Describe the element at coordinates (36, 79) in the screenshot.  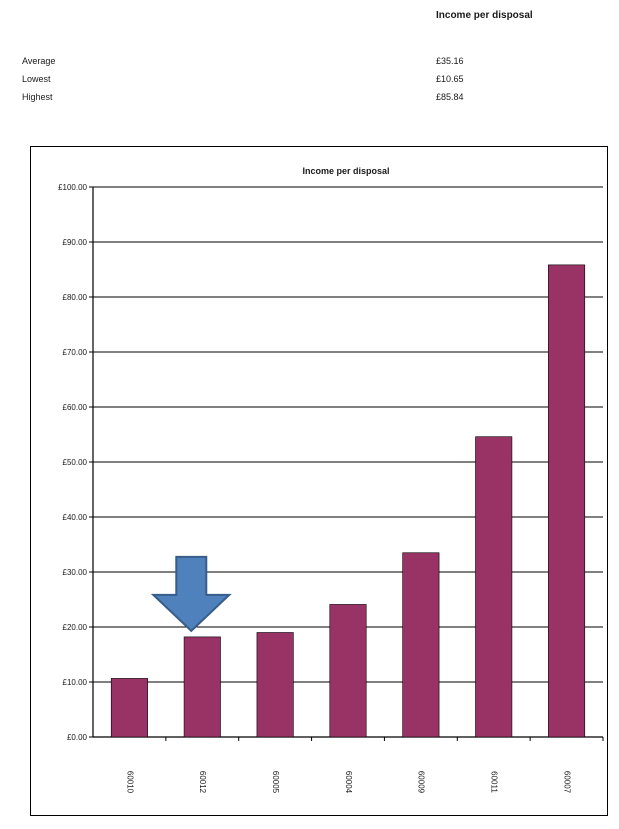
I see `summary-label: Lowest` at that location.